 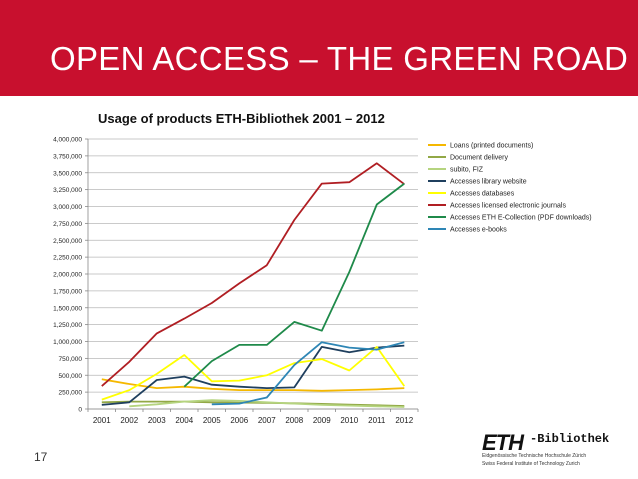 I want to click on y-tick-label: 750,000, so click(x=71, y=359).